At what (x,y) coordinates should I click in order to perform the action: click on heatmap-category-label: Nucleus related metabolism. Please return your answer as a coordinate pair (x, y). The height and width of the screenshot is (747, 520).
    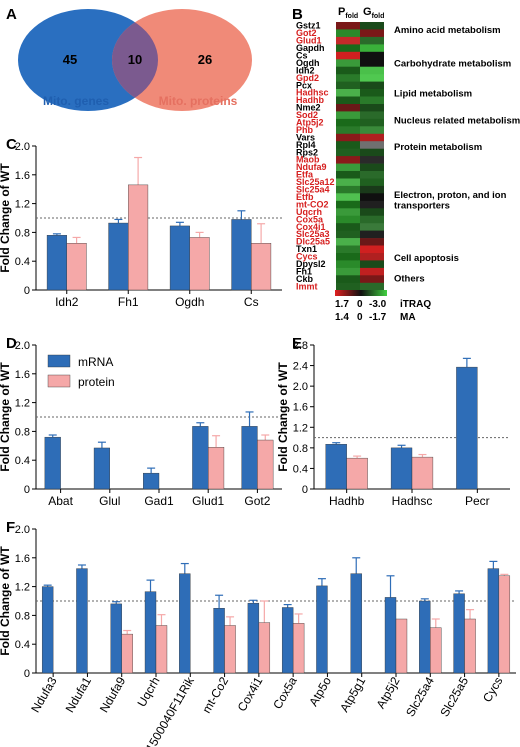
    Looking at the image, I should click on (457, 120).